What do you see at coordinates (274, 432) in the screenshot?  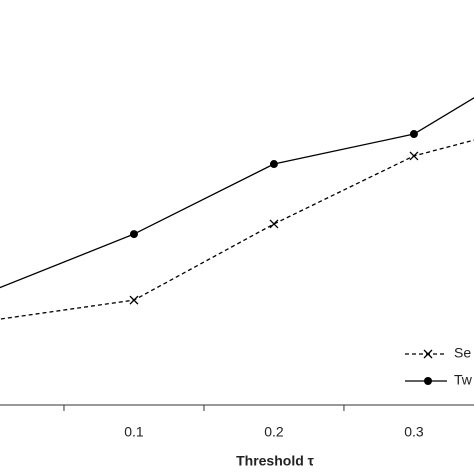 I see `x-tick-label: 0.2` at bounding box center [274, 432].